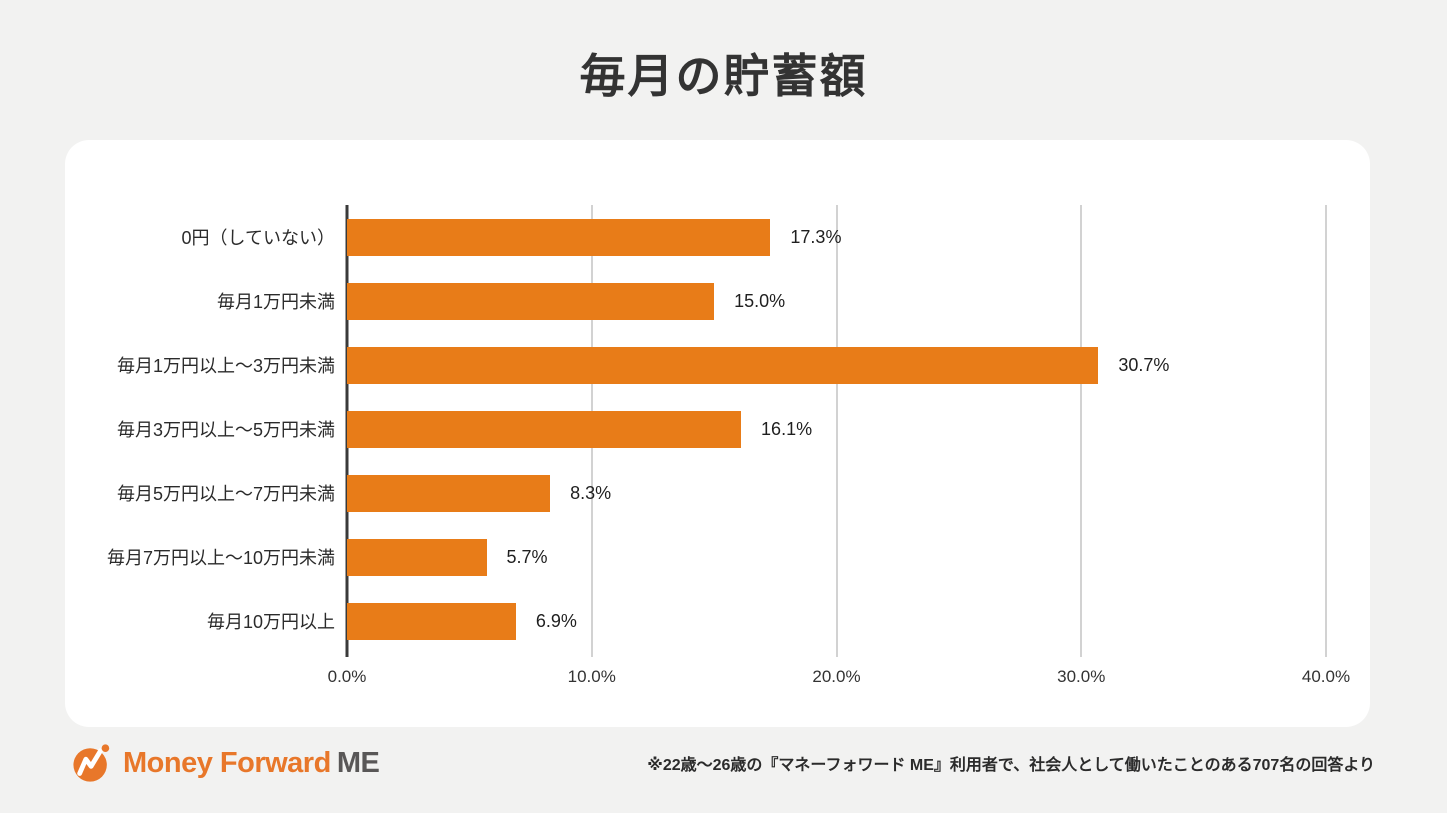  What do you see at coordinates (760, 300) in the screenshot?
I see `value-label: 15.0%` at bounding box center [760, 300].